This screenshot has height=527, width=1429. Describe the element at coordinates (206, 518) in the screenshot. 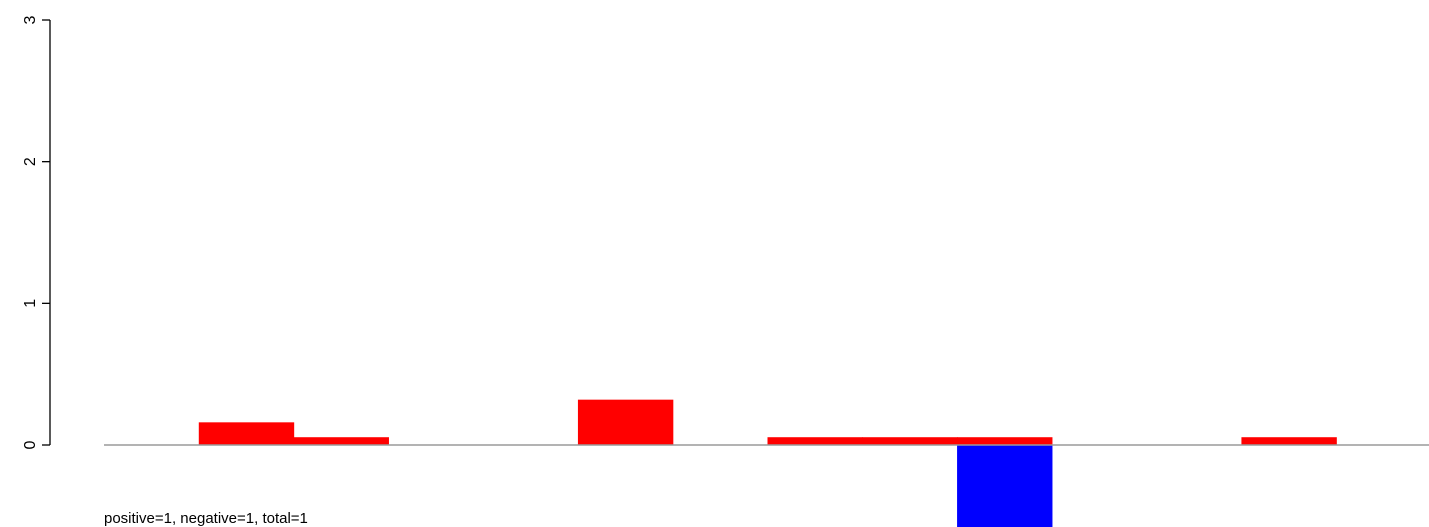

I see `summary-annotation: positive=1, negative=1, total=1` at that location.